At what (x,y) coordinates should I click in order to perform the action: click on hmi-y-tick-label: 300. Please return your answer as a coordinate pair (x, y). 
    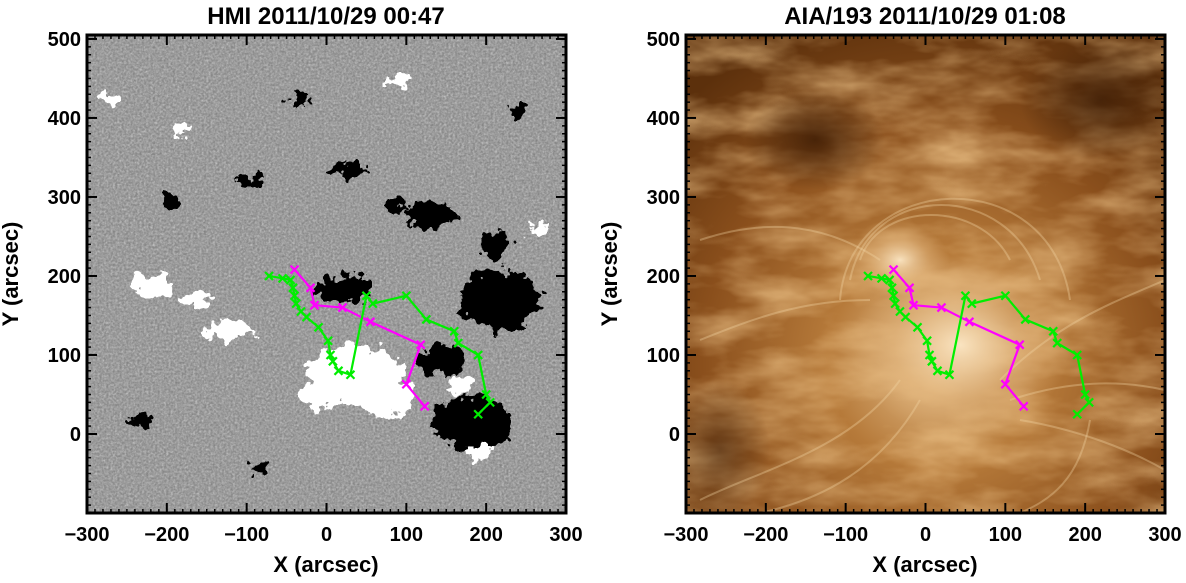
    Looking at the image, I should click on (64, 198).